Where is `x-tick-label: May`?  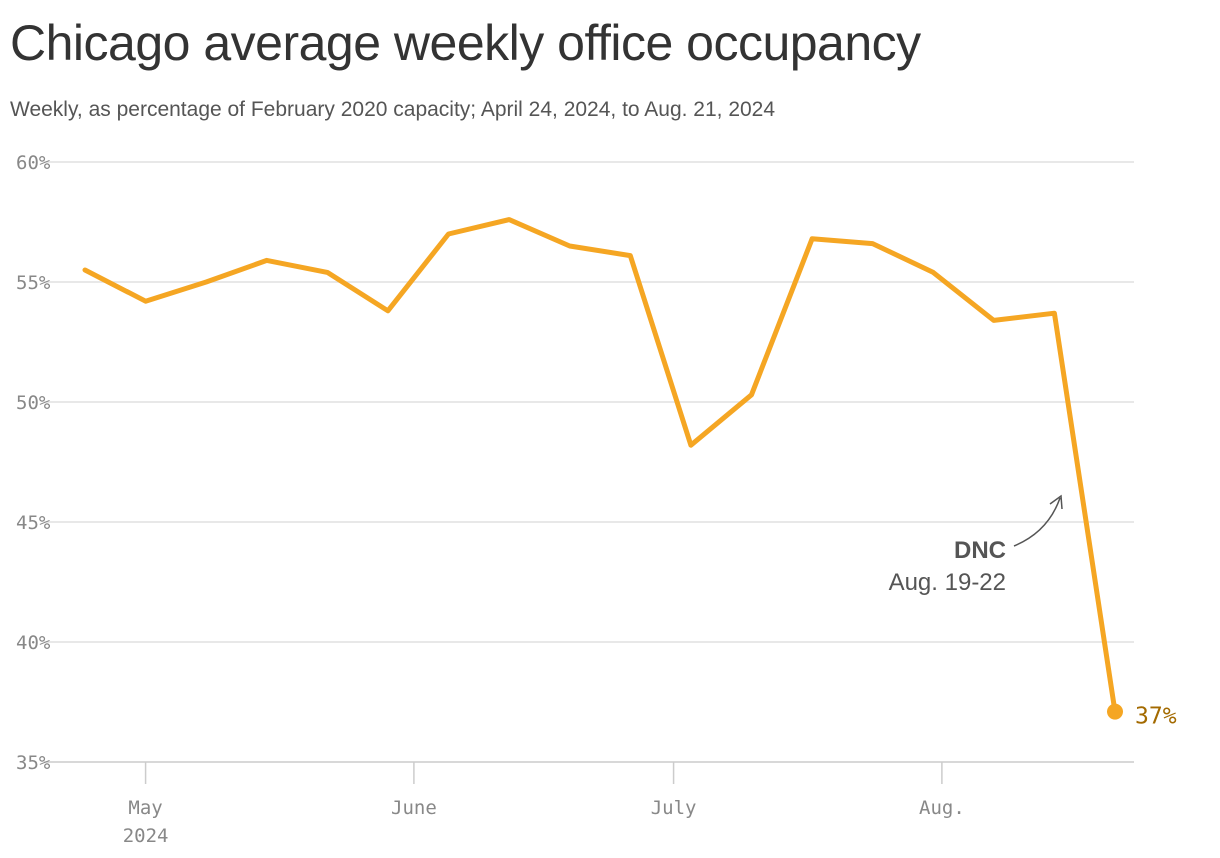 x-tick-label: May is located at coordinates (145, 808).